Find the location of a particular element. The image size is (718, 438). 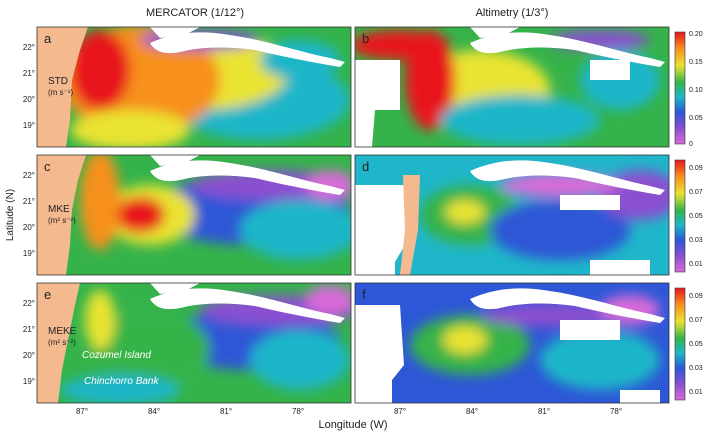

panel-f-letter: f is located at coordinates (364, 294).